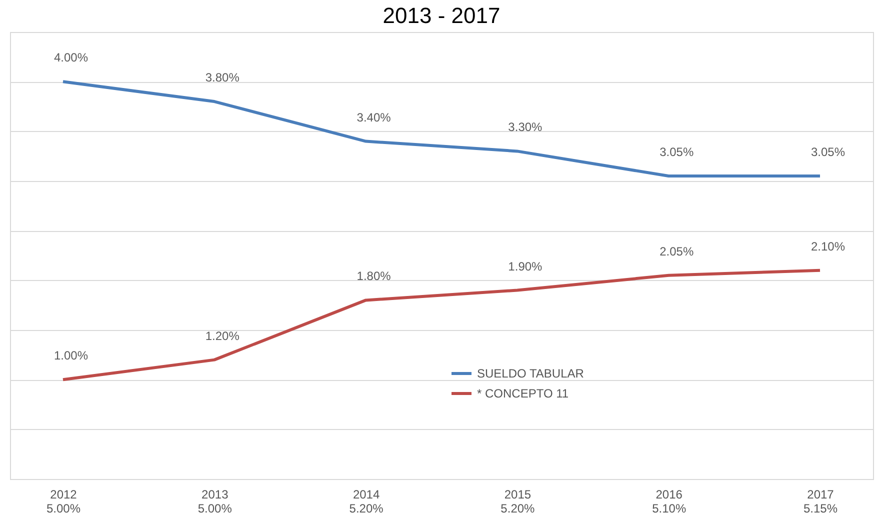 Image resolution: width=883 pixels, height=524 pixels. What do you see at coordinates (215, 502) in the screenshot?
I see `x-tick-label: 2013 5.00%` at bounding box center [215, 502].